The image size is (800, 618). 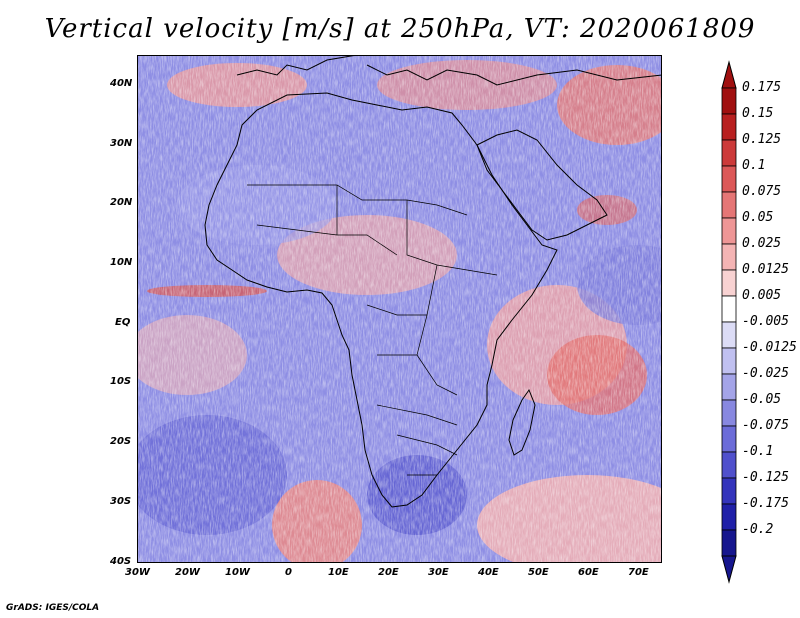 I want to click on colorbar-tick-label: -0.2, so click(x=758, y=529).